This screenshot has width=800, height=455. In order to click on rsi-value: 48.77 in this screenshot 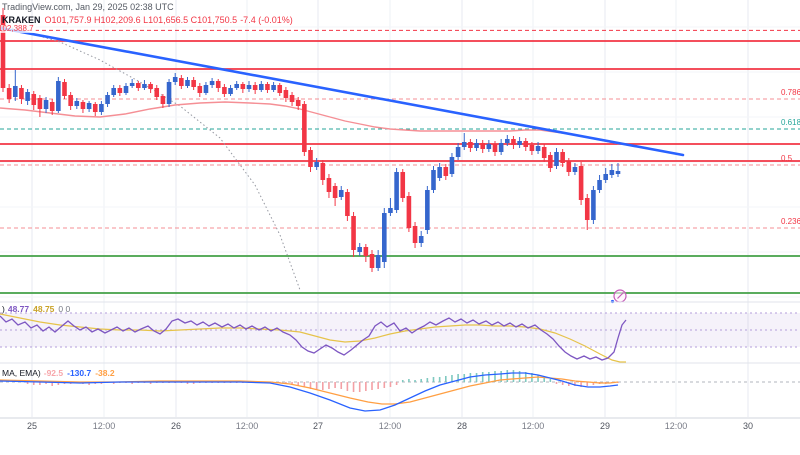, I will do `click(18, 309)`.